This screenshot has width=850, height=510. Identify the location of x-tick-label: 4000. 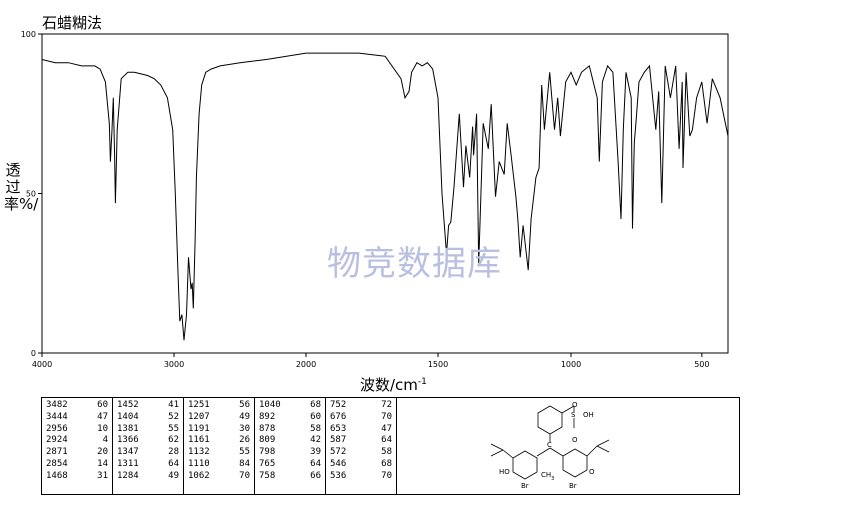
(42, 364).